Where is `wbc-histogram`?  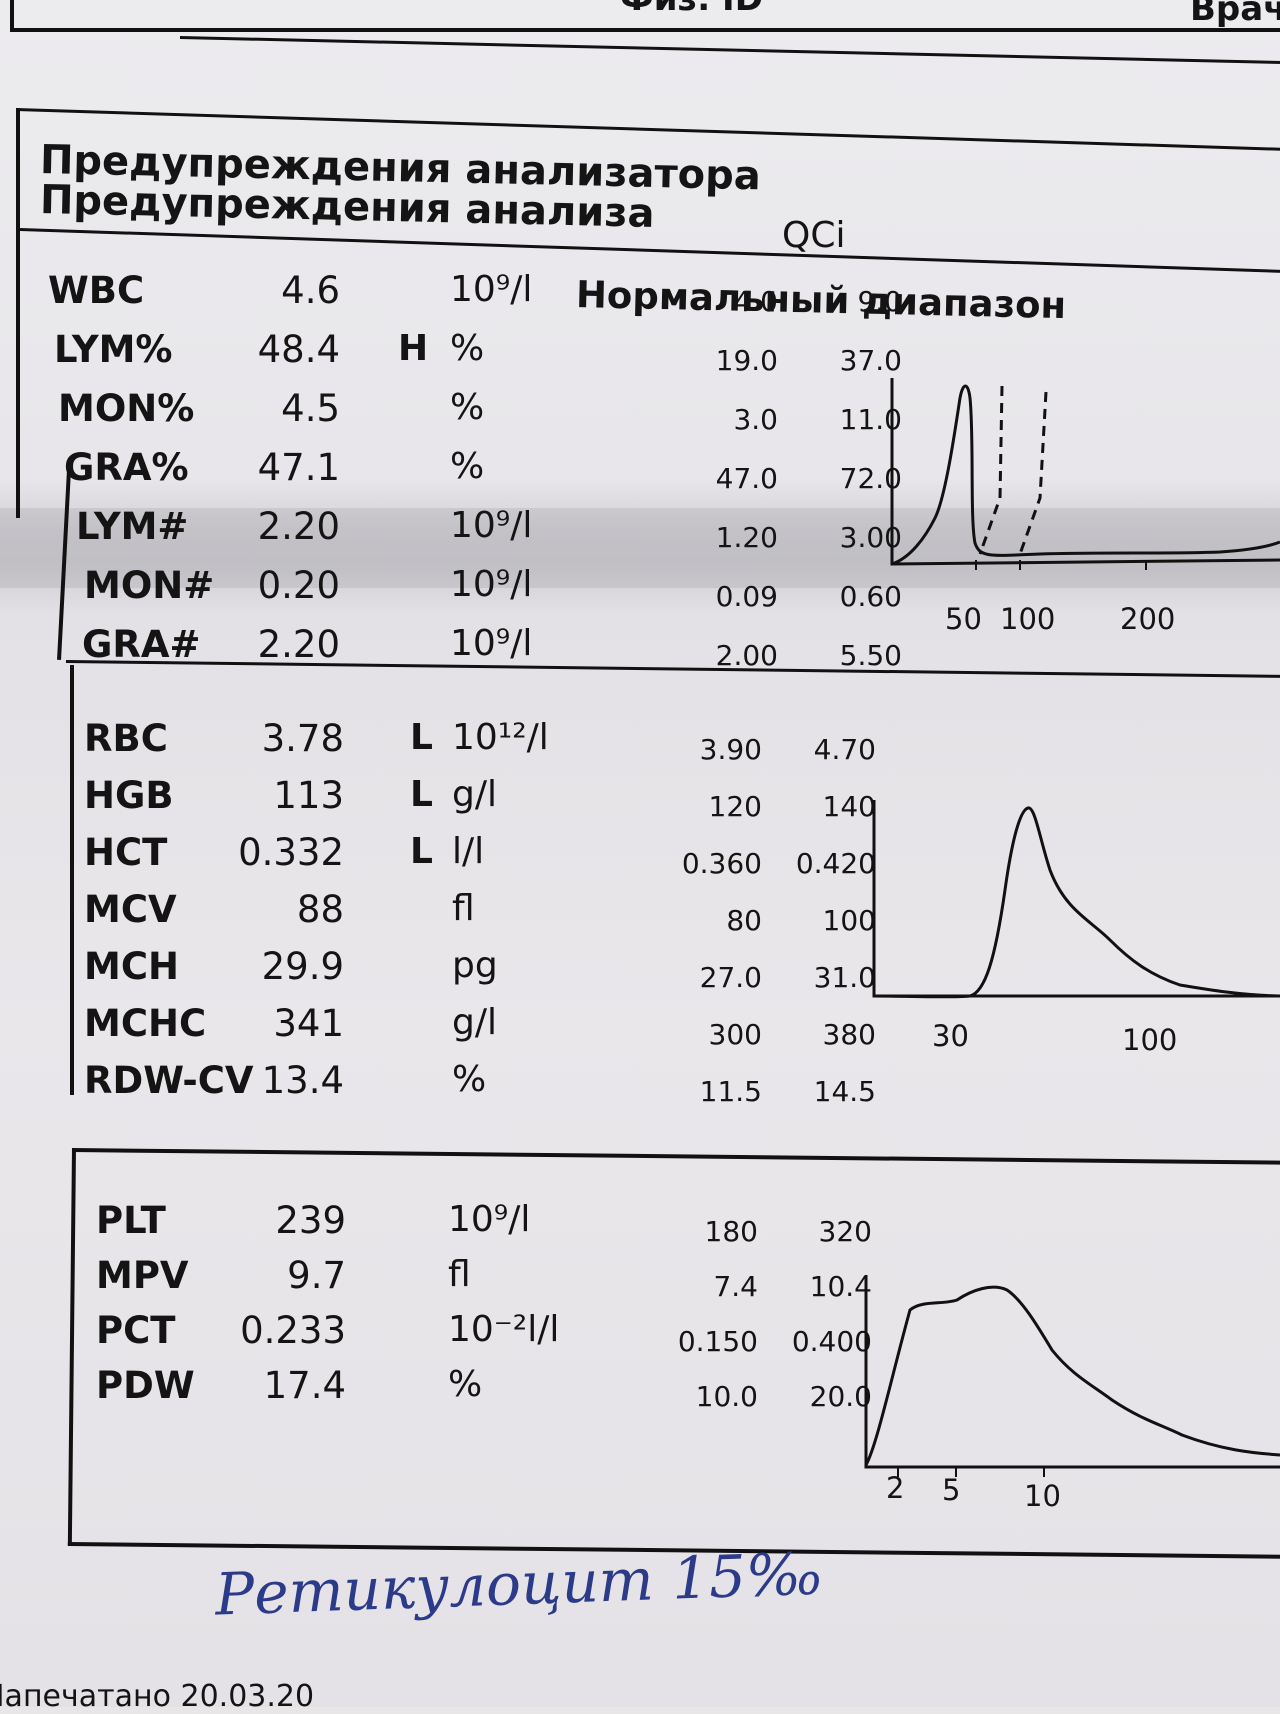 wbc-histogram is located at coordinates (1085, 474).